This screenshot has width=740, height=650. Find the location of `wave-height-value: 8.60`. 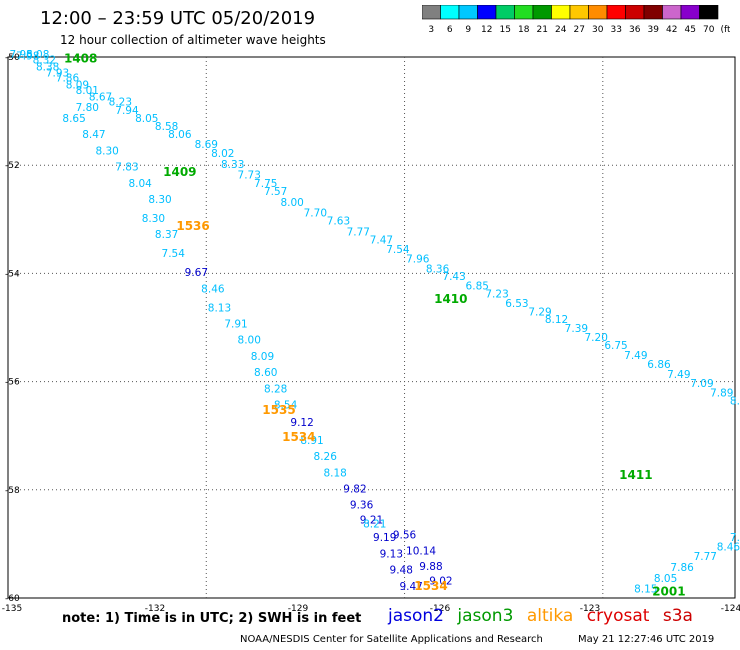

wave-height-value: 8.60 is located at coordinates (265, 373).